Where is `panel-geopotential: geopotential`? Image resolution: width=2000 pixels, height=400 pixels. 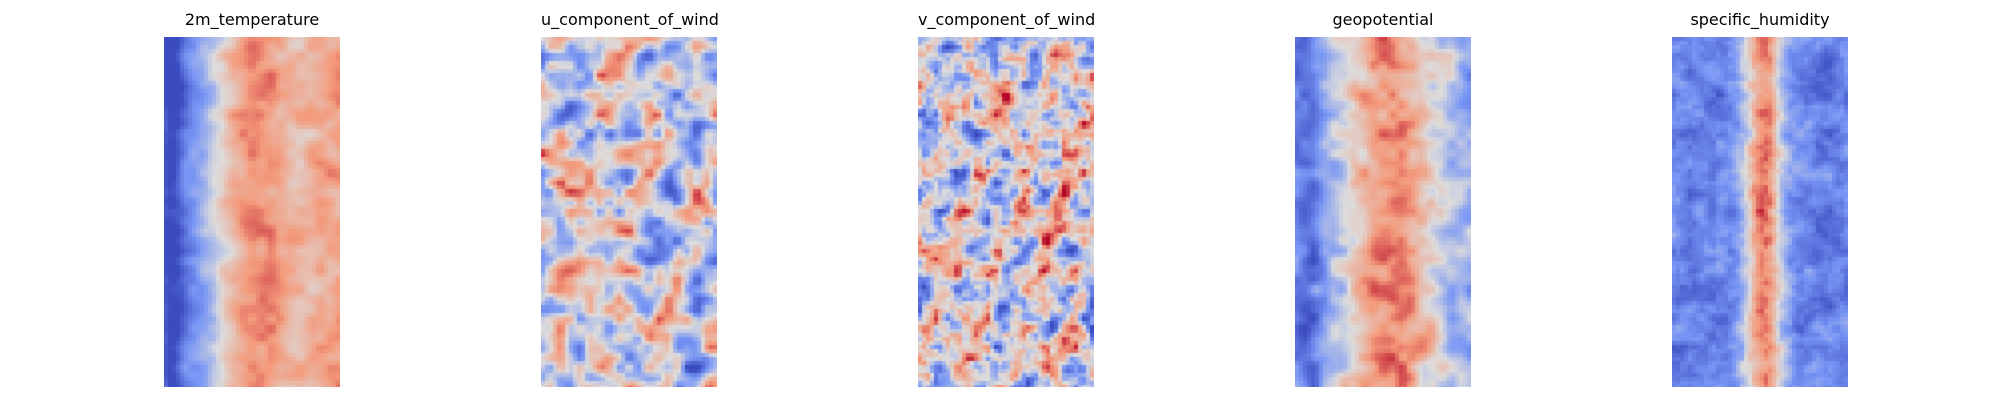
panel-geopotential: geopotential is located at coordinates (1383, 200).